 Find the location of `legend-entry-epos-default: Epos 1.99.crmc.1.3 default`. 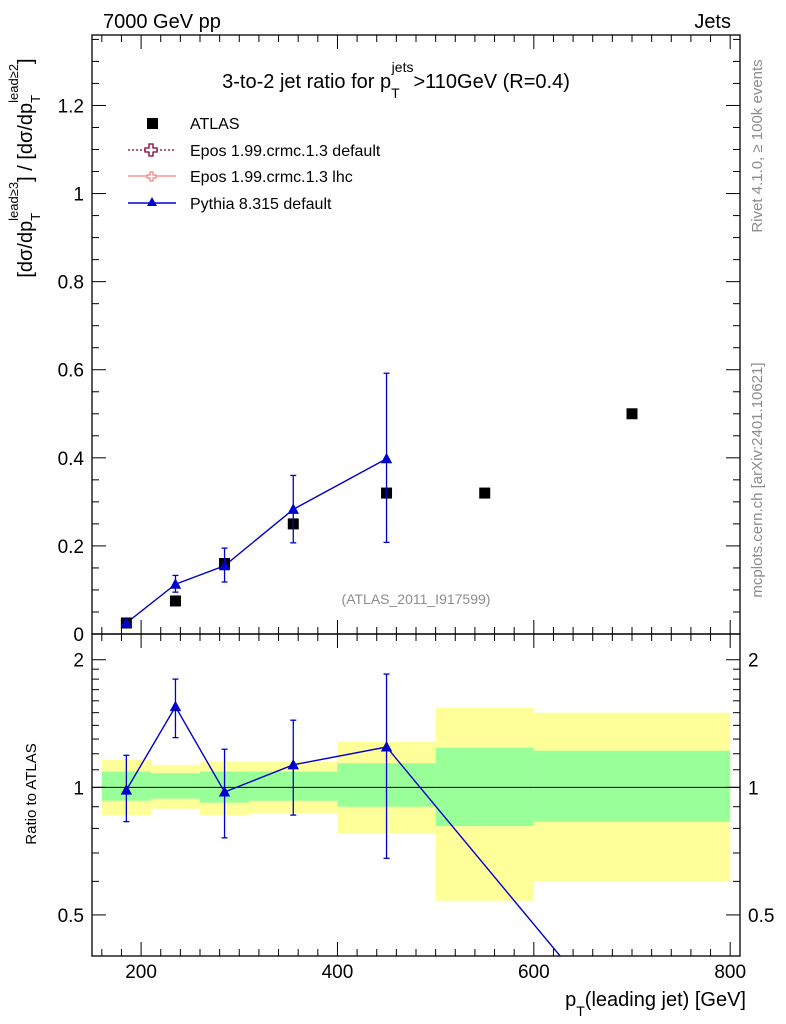

legend-entry-epos-default: Epos 1.99.crmc.1.3 default is located at coordinates (254, 151).